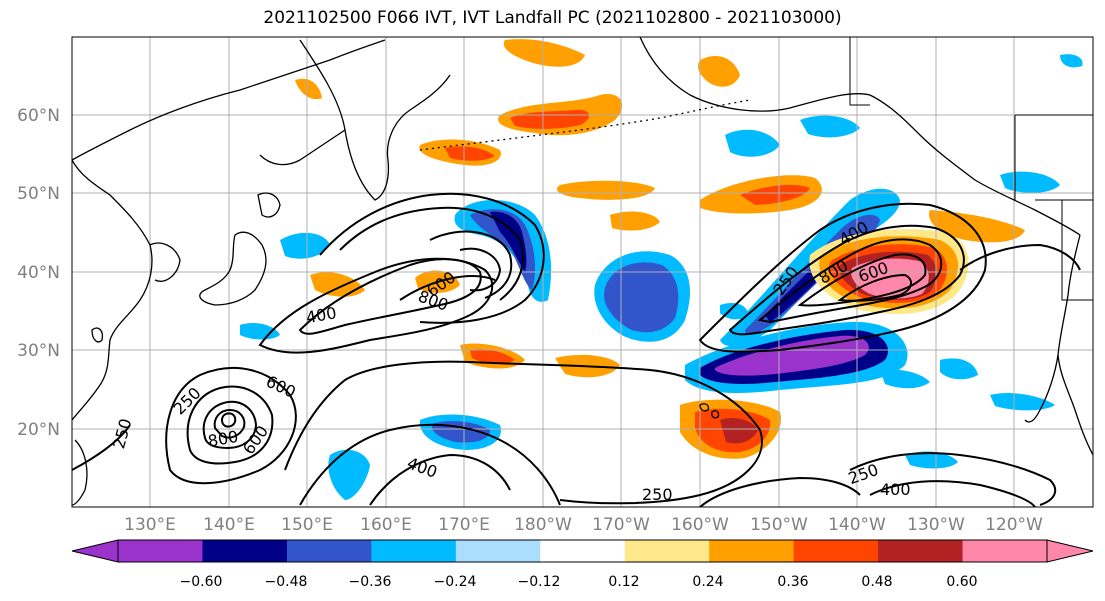  What do you see at coordinates (1070, 551) in the screenshot?
I see `colorbar-extend-right` at bounding box center [1070, 551].